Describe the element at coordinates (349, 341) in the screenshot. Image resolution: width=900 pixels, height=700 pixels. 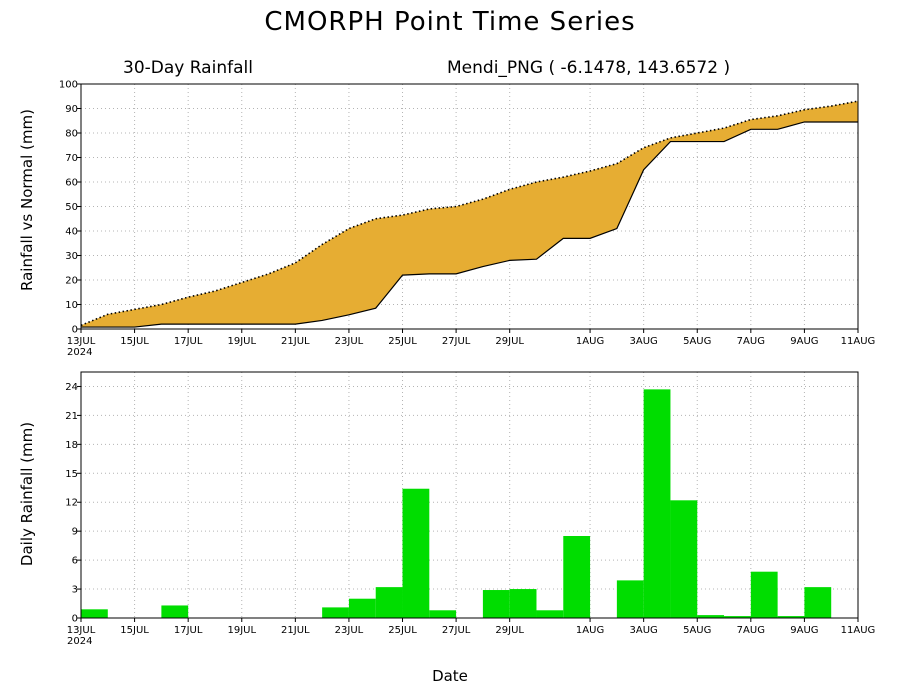
I see `top-x-tick-label: 23JUL` at that location.